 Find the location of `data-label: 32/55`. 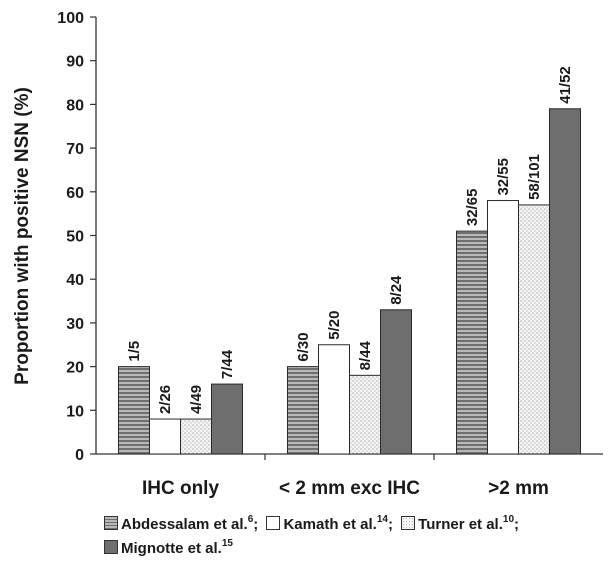

data-label: 32/55 is located at coordinates (503, 177).